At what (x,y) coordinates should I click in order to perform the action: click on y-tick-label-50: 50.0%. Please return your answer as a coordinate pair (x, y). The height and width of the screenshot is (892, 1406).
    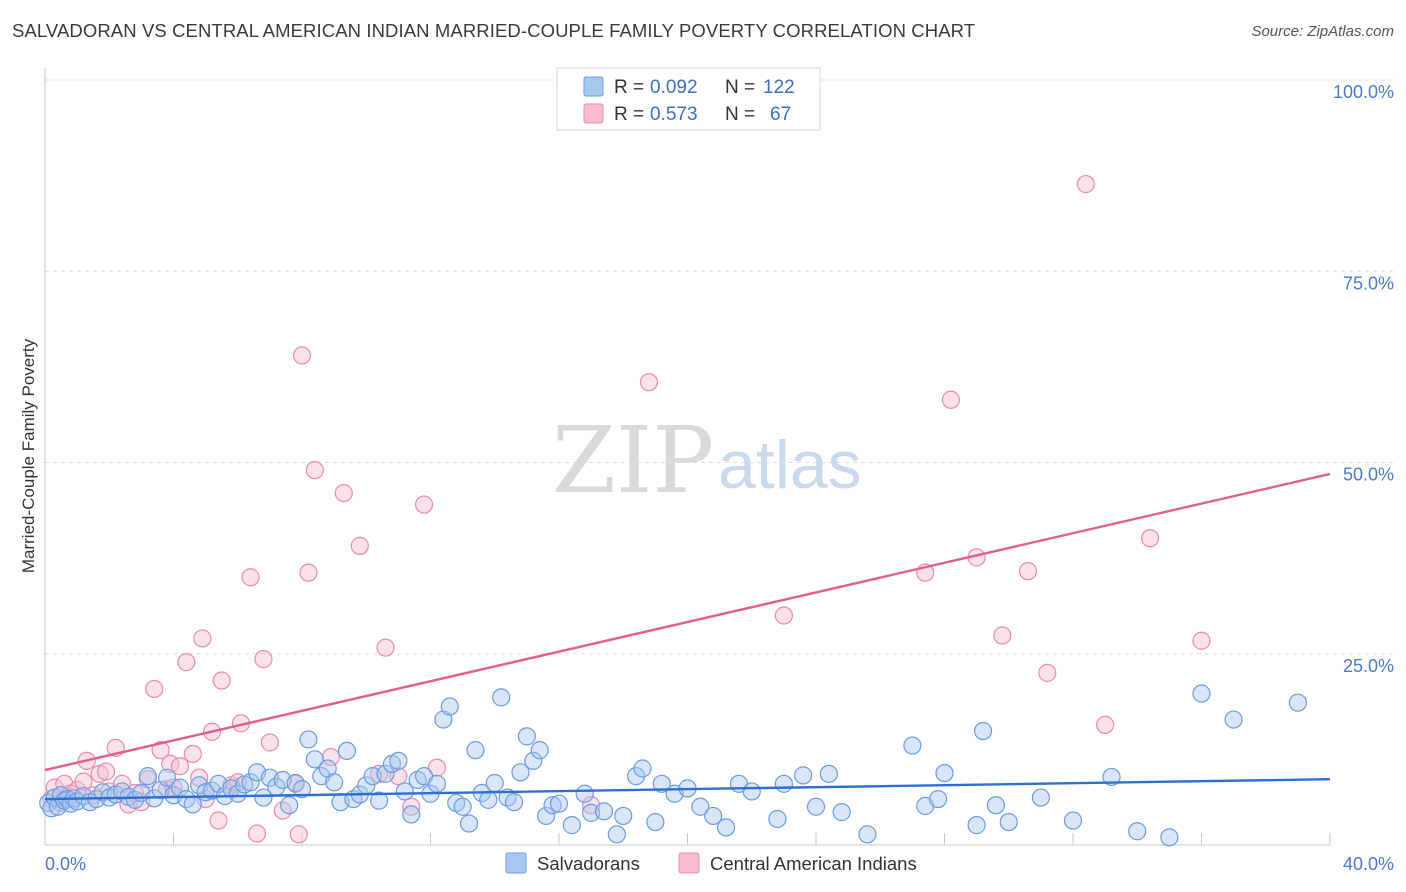
    Looking at the image, I should click on (1368, 475).